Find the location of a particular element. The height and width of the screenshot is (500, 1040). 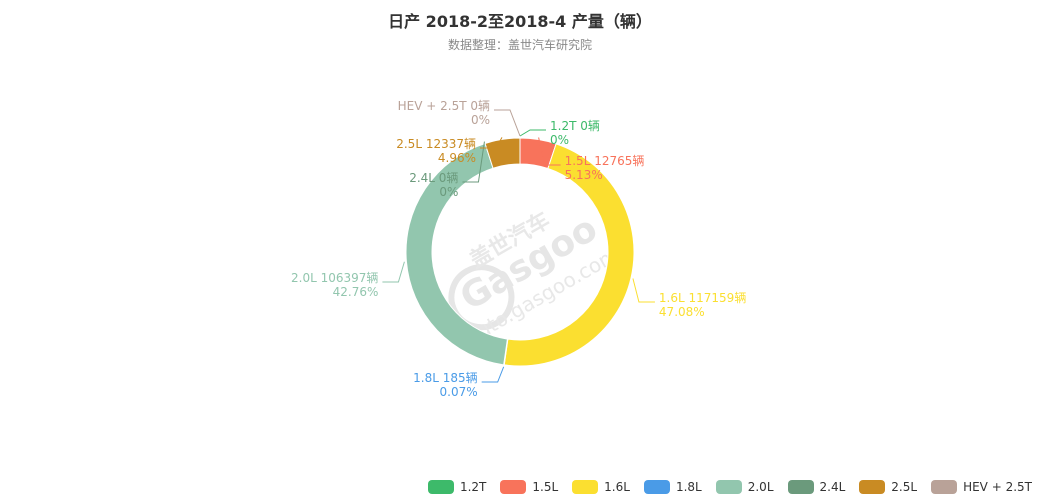

slice-label-hev-2-5t: HEV + 2.5T 0辆 is located at coordinates (444, 106).